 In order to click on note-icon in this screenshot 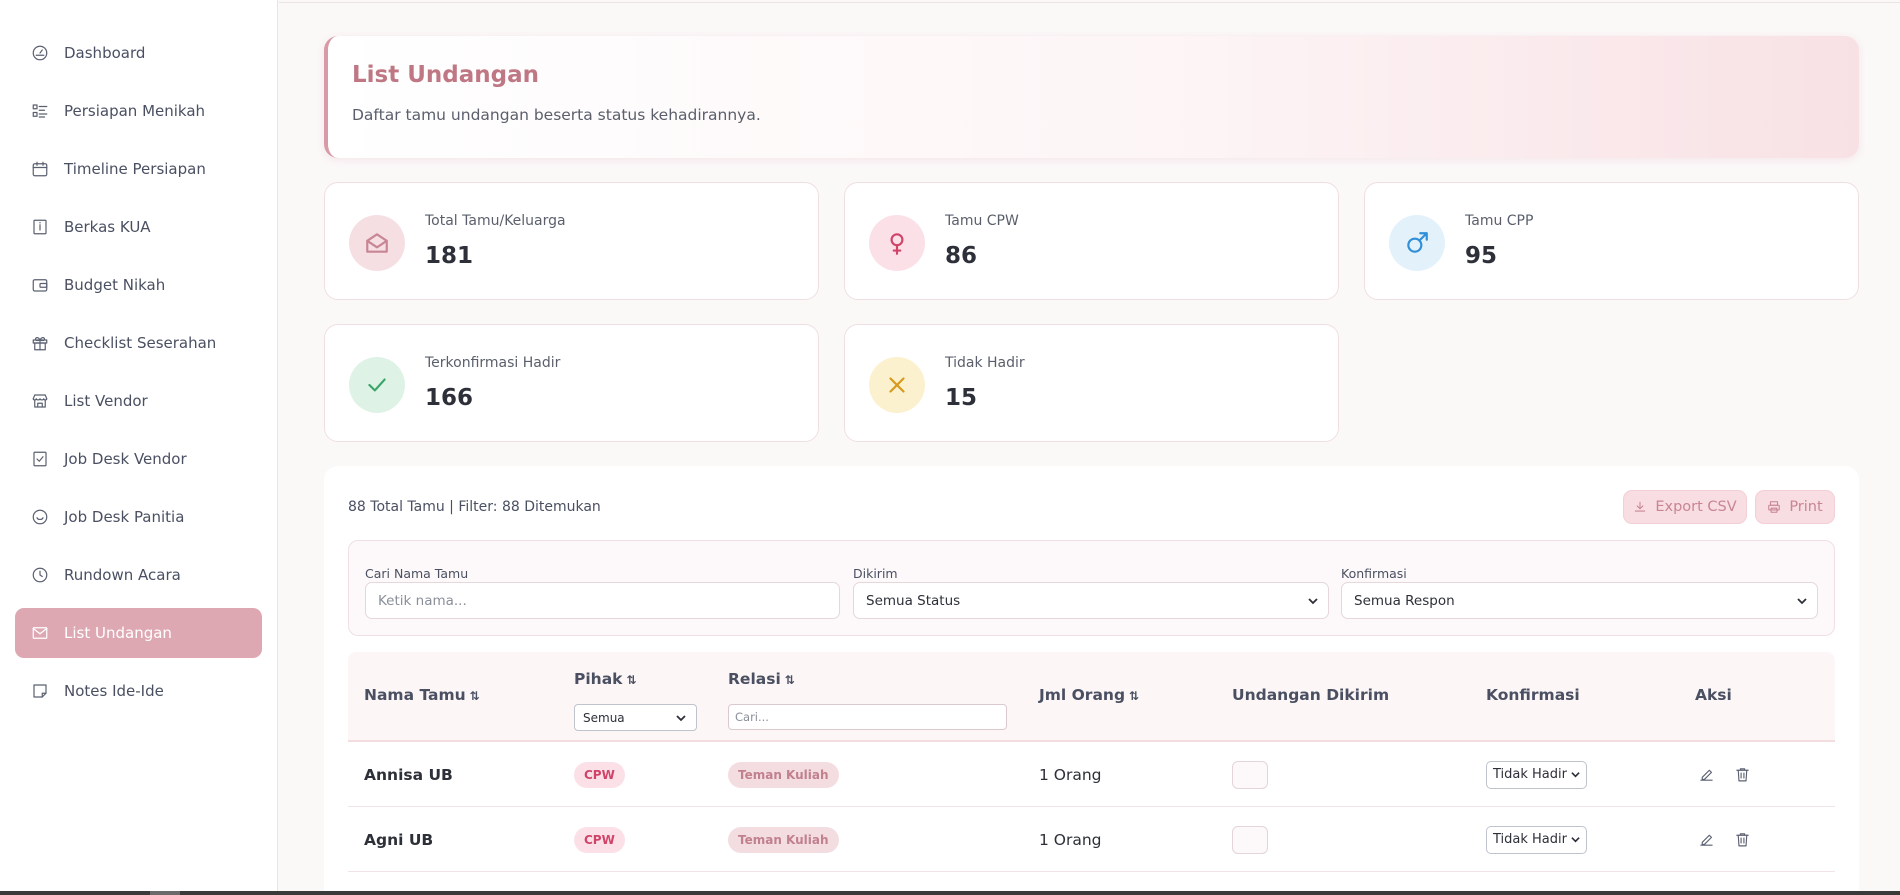, I will do `click(40, 691)`.